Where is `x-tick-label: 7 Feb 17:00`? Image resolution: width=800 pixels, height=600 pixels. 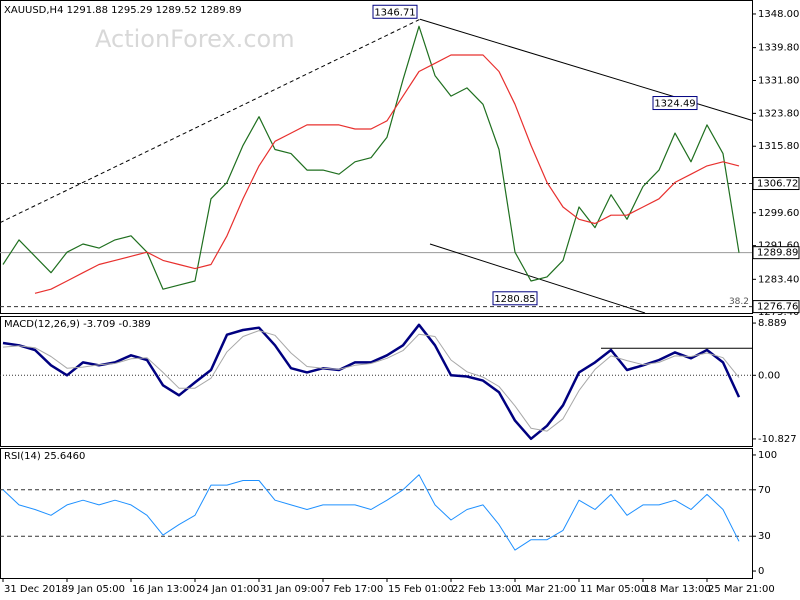
x-tick-label: 7 Feb 17:00 is located at coordinates (353, 589).